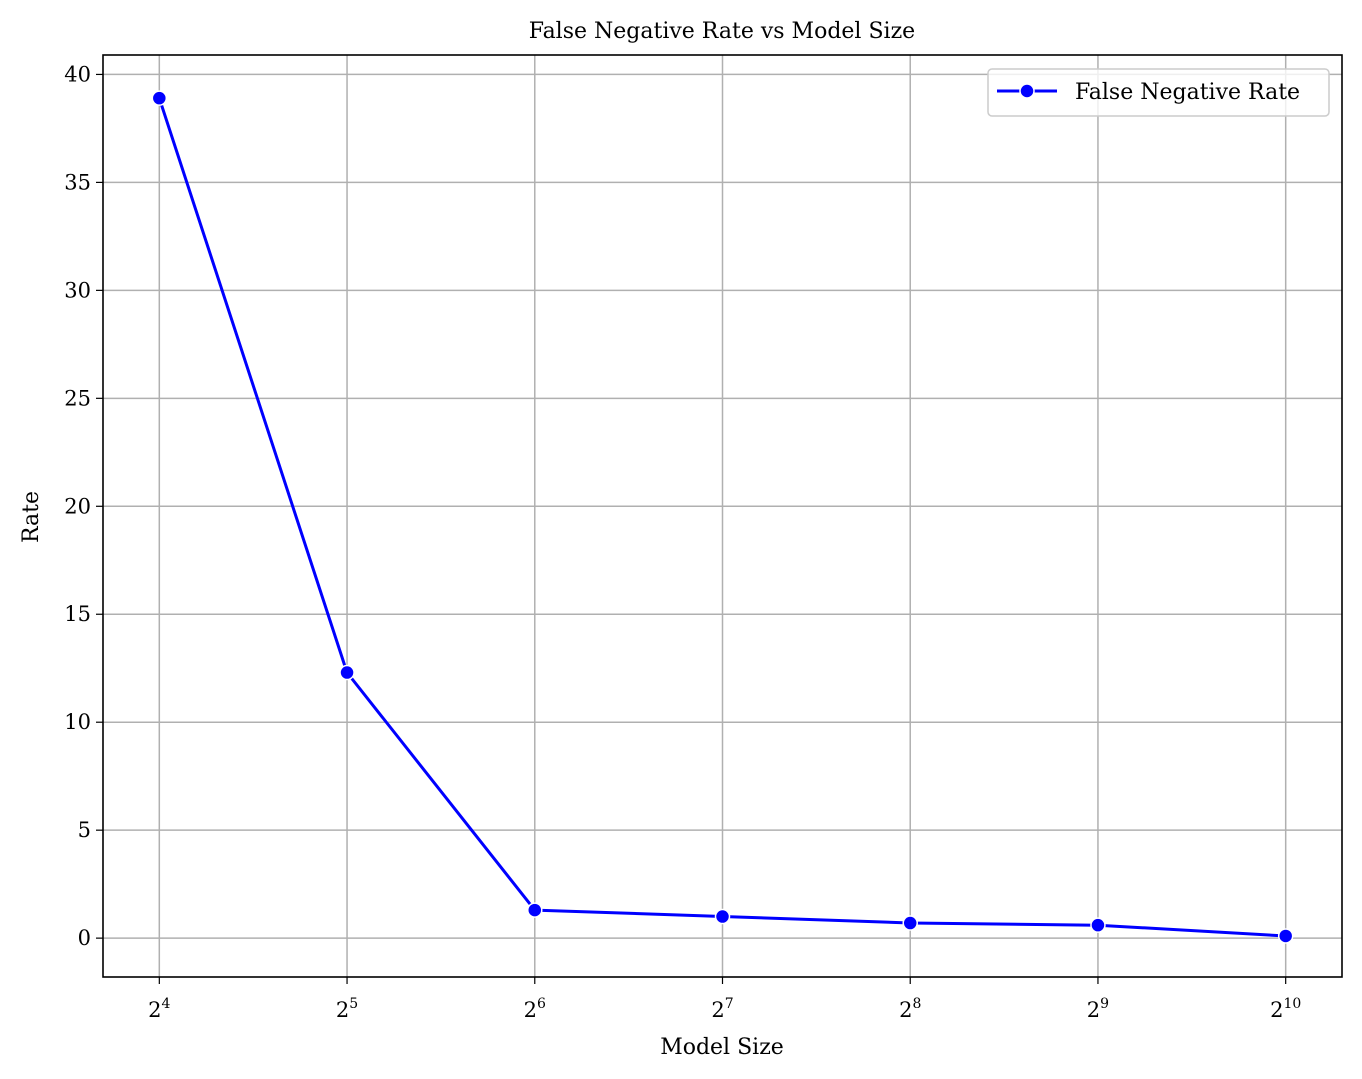  Describe the element at coordinates (77, 722) in the screenshot. I see `y-tick-label: 10` at that location.